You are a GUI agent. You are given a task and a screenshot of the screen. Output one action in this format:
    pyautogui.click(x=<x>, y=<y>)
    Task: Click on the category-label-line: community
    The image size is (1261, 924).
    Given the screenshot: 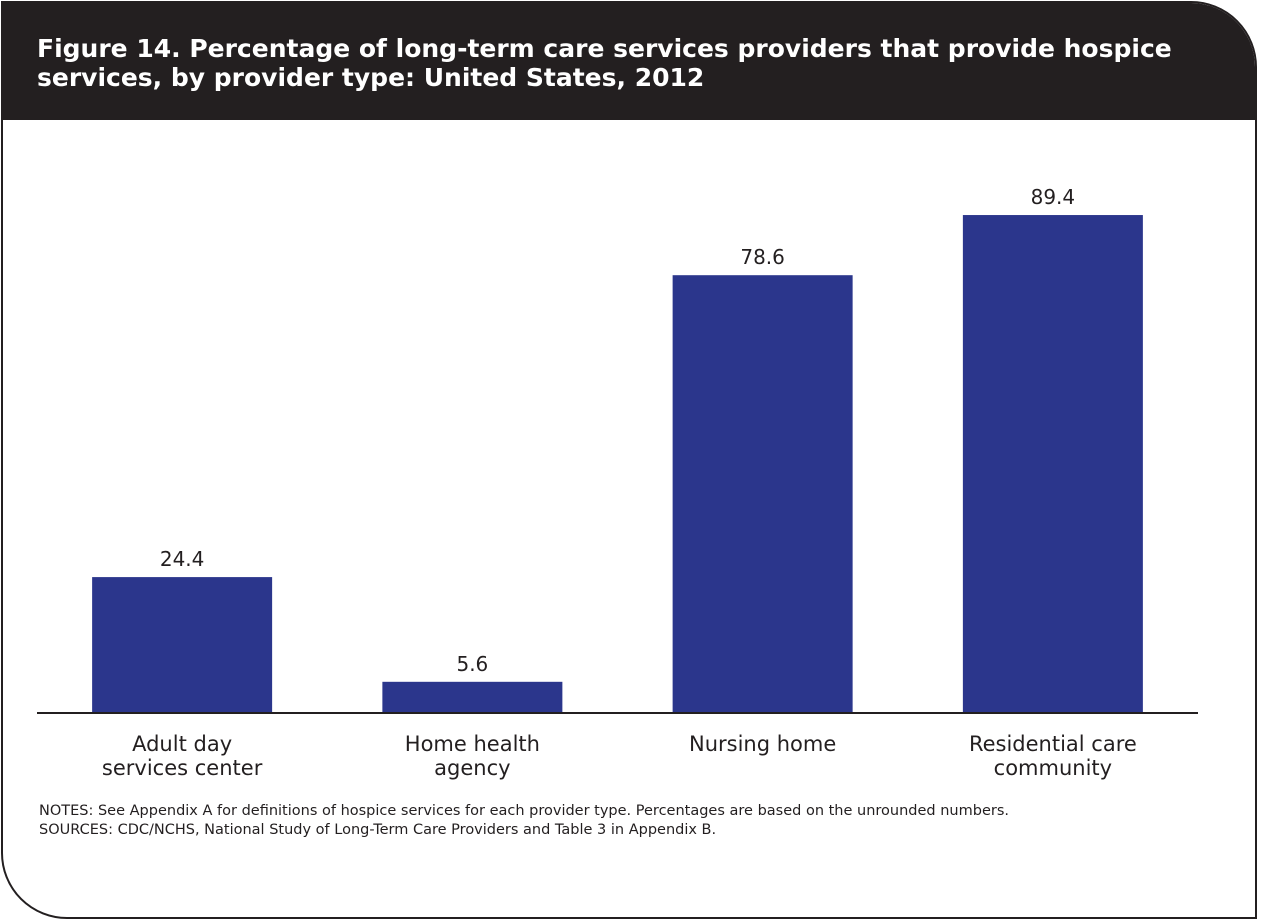 What is the action you would take?
    pyautogui.click(x=1053, y=768)
    